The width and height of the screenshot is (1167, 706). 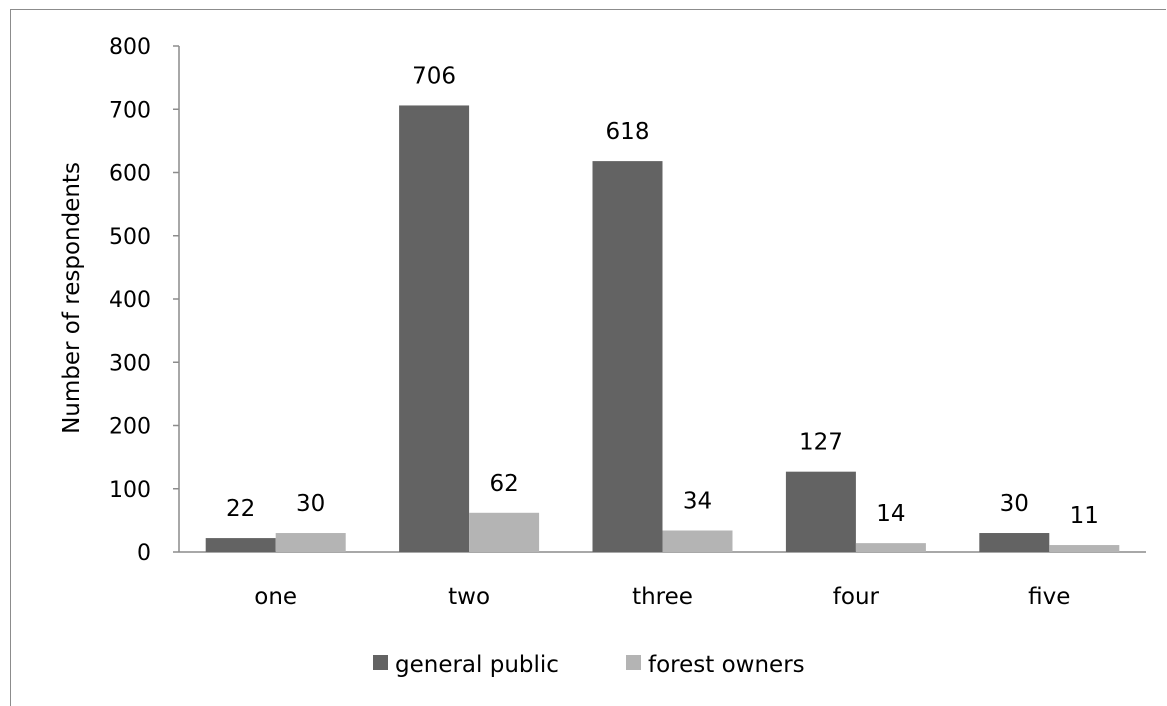 I want to click on data-label: 706, so click(x=434, y=76).